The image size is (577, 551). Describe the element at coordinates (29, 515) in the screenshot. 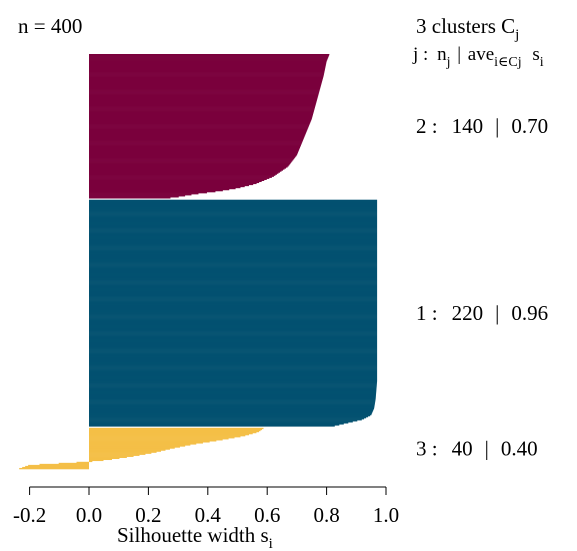

I see `x-tick-label: -0.2` at that location.